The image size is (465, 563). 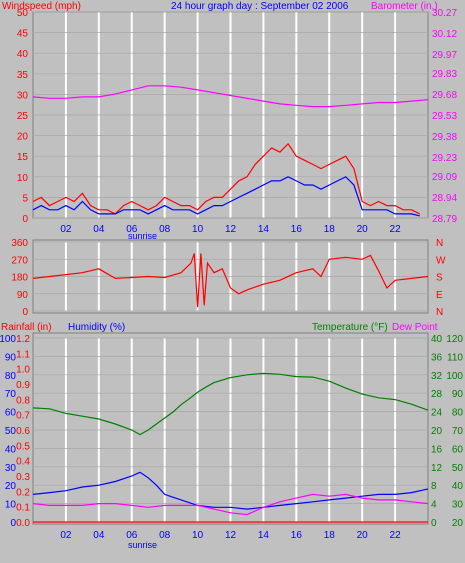 I want to click on wind-y-tick-label: 50, so click(x=23, y=13).